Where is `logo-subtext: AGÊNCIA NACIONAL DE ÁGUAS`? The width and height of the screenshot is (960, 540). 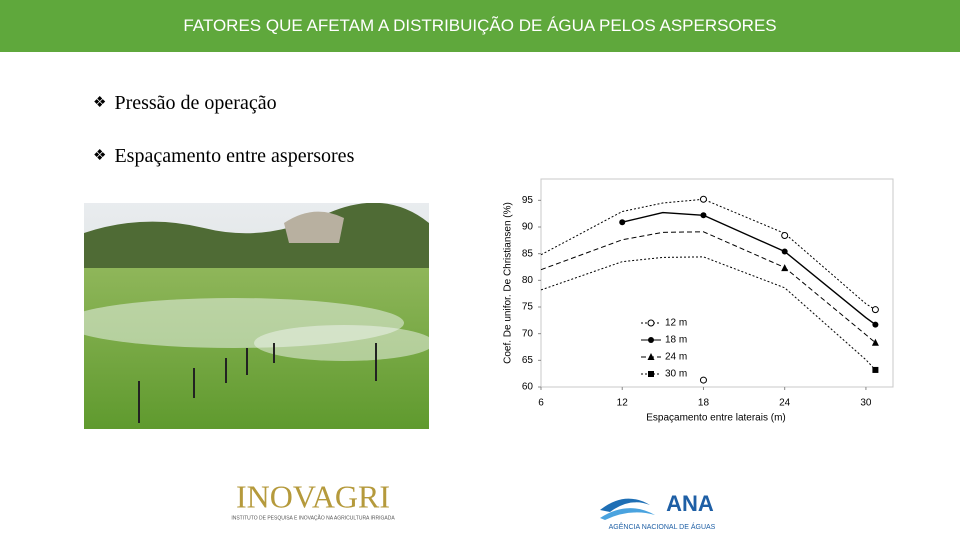 logo-subtext: AGÊNCIA NACIONAL DE ÁGUAS is located at coordinates (662, 526).